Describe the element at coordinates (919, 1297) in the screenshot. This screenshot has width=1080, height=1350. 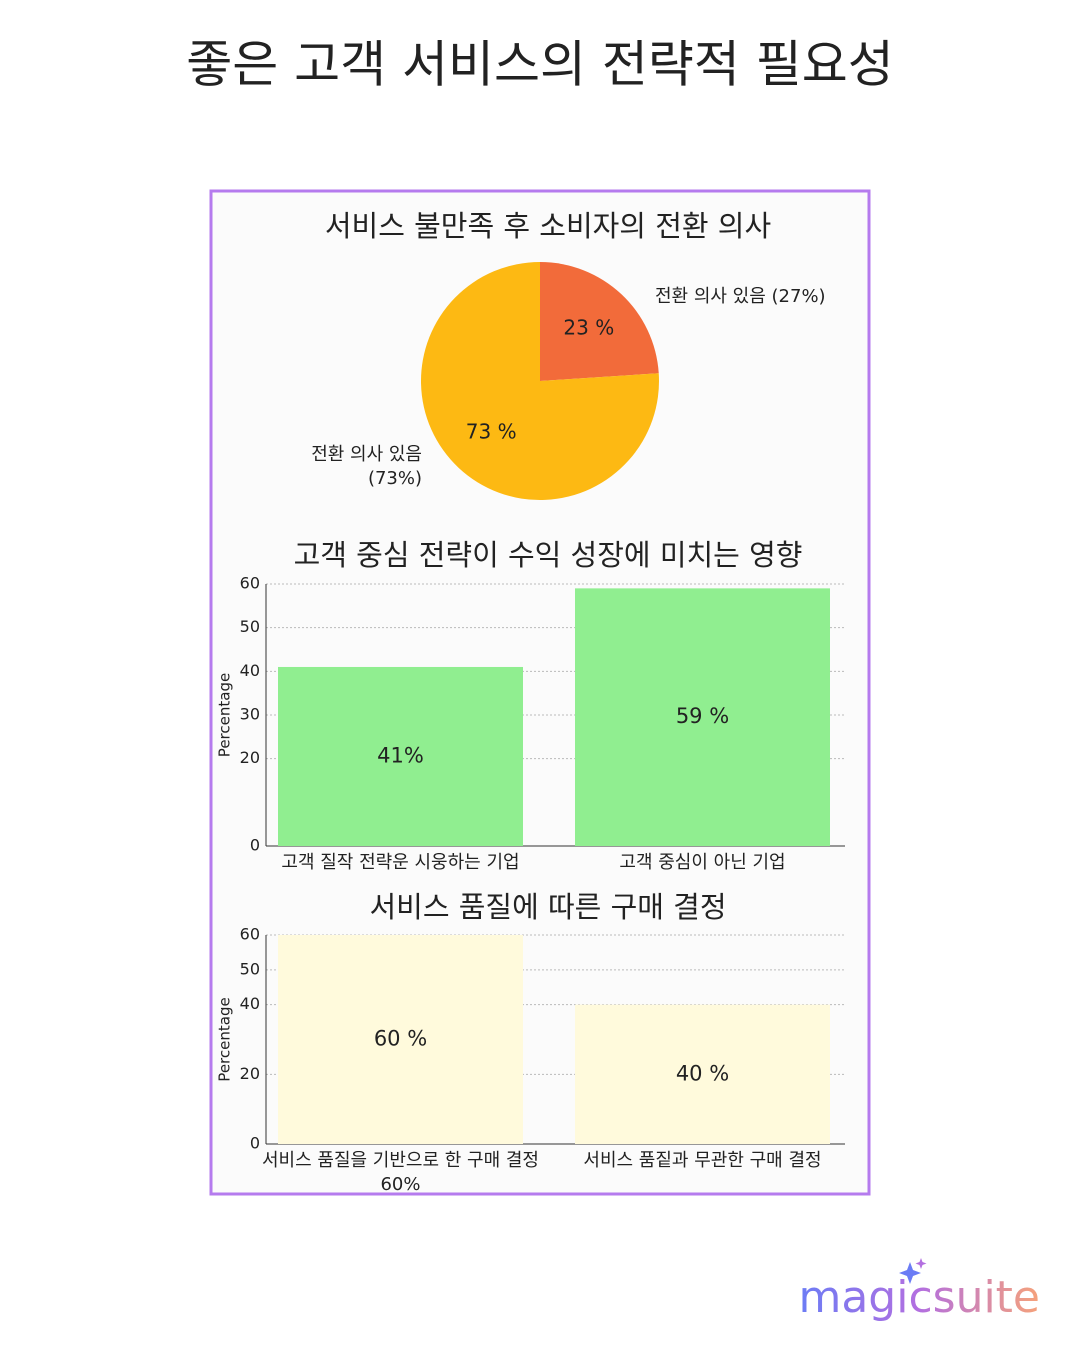
I see `brand-logo: magicsuite` at that location.